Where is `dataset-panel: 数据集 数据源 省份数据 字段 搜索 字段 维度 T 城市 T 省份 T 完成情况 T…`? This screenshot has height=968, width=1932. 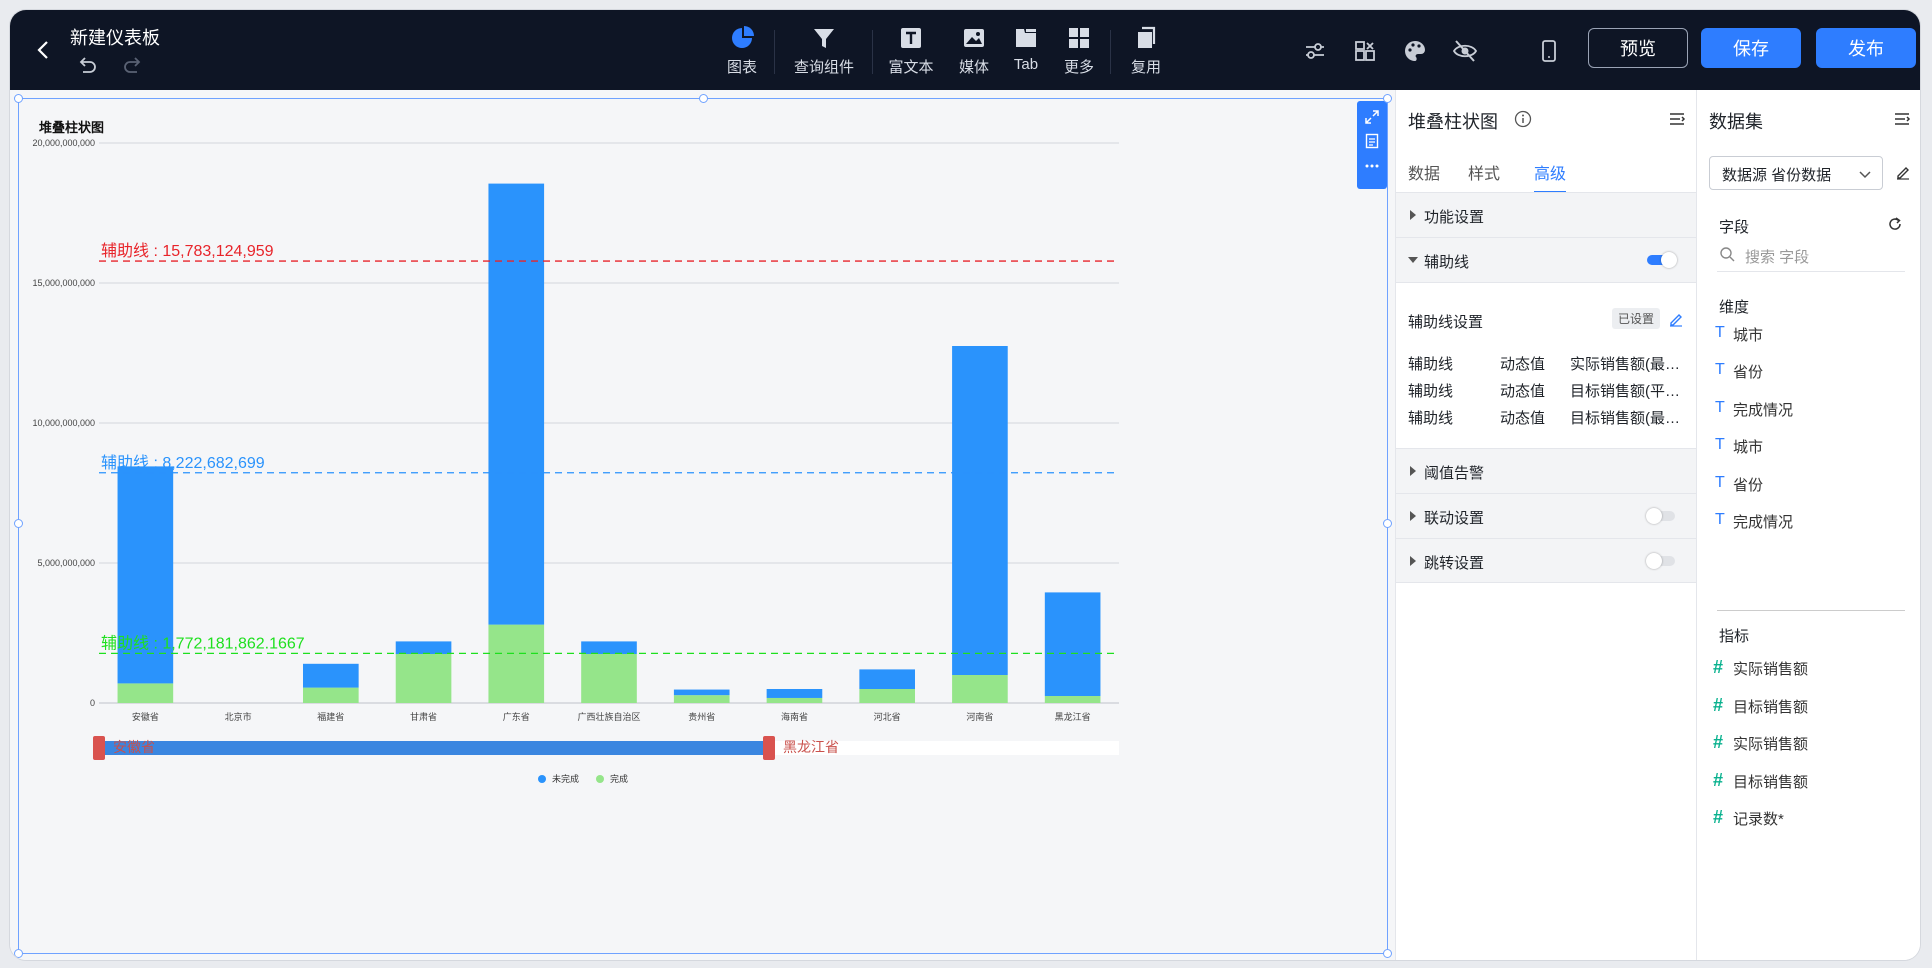
dataset-panel: 数据集 数据源 省份数据 字段 搜索 字段 维度 T 城市 T 省份 T 完成情况 T… is located at coordinates (1808, 525).